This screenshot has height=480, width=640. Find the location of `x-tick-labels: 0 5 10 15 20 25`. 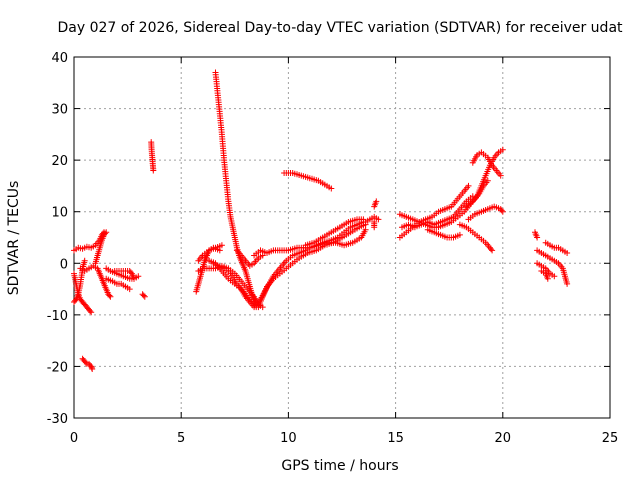

x-tick-labels: 0 5 10 15 20 25 is located at coordinates (344, 438).